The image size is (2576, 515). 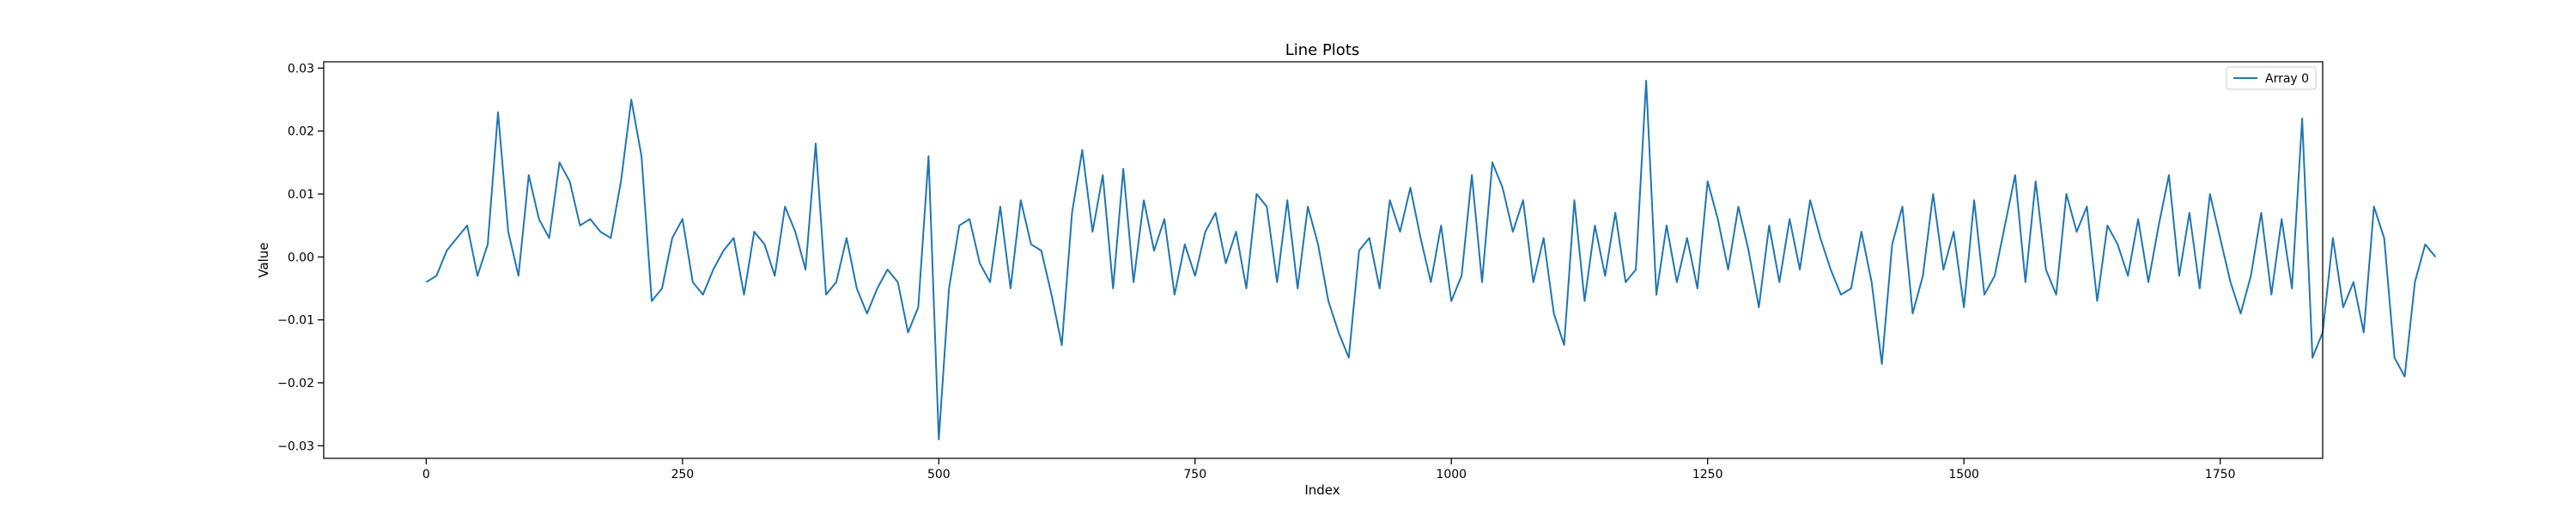 What do you see at coordinates (1708, 475) in the screenshot?
I see `x-tick-label: 1250` at bounding box center [1708, 475].